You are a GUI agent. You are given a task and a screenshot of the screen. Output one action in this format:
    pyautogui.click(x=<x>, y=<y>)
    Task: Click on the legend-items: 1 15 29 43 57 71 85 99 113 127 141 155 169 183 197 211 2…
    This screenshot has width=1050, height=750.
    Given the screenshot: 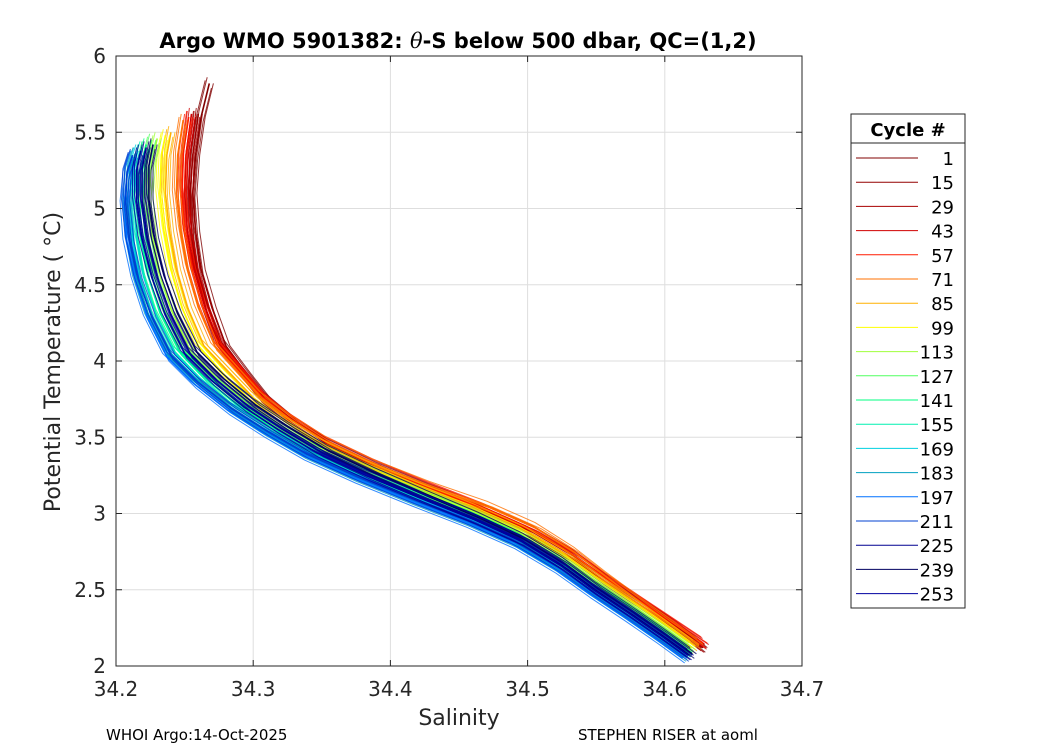 What is the action you would take?
    pyautogui.click(x=905, y=377)
    